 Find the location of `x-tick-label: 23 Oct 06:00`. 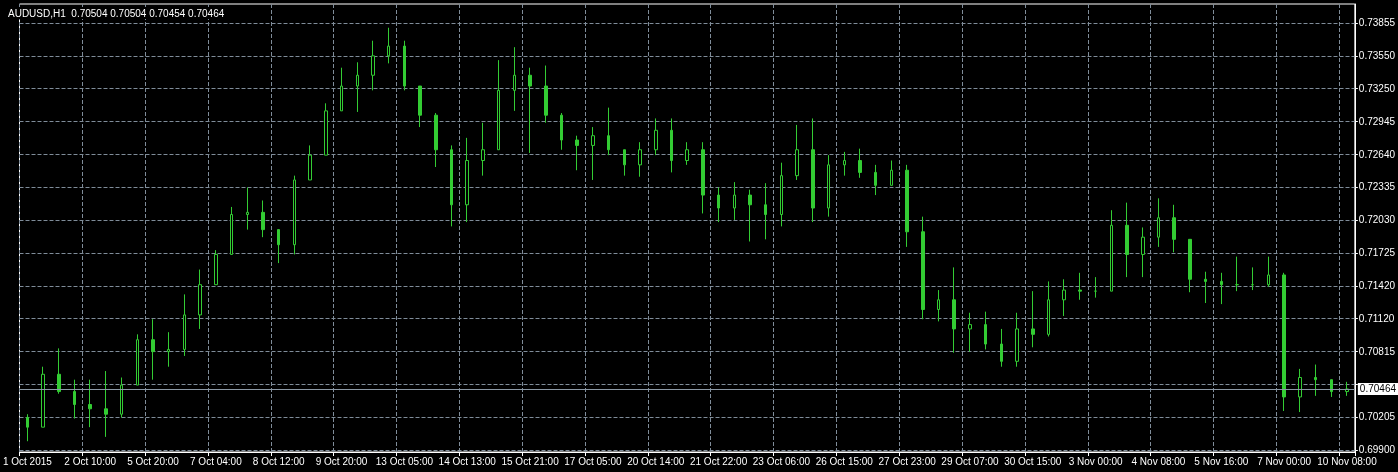

x-tick-label: 23 Oct 06:00 is located at coordinates (781, 461).